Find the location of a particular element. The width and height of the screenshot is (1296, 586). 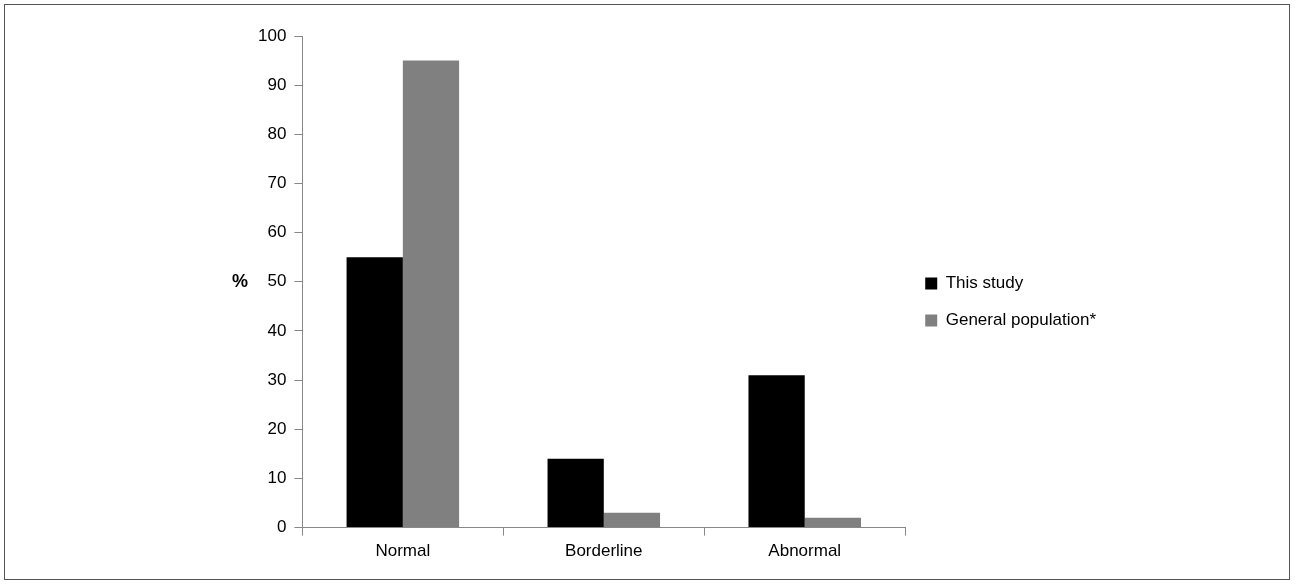

y-tick-label: 90 is located at coordinates (277, 84).